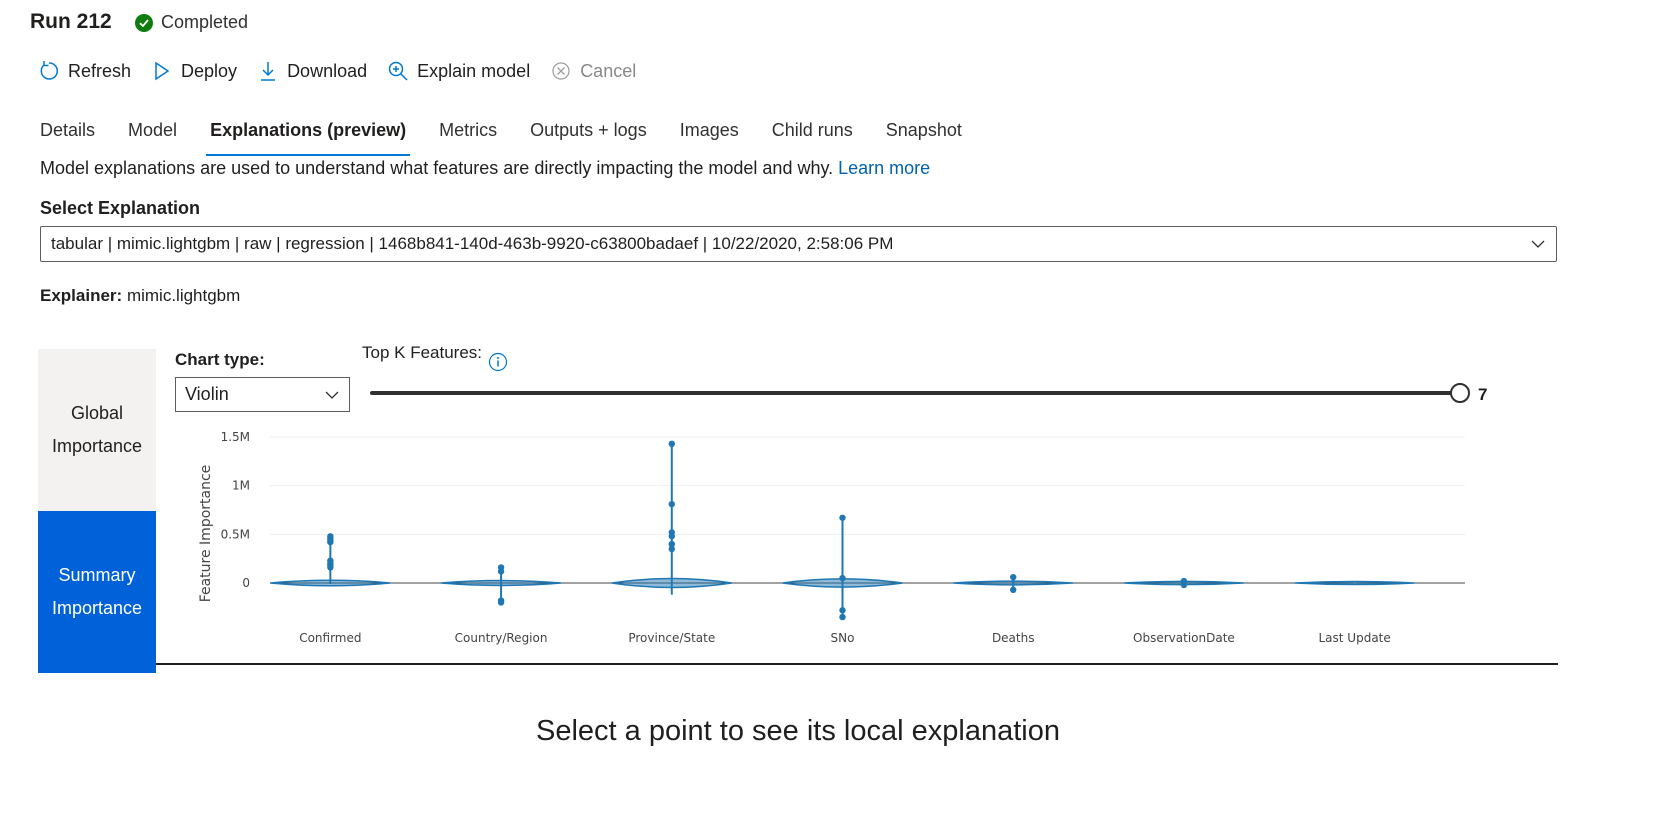  I want to click on x-tick-label: Last Update, so click(1355, 638).